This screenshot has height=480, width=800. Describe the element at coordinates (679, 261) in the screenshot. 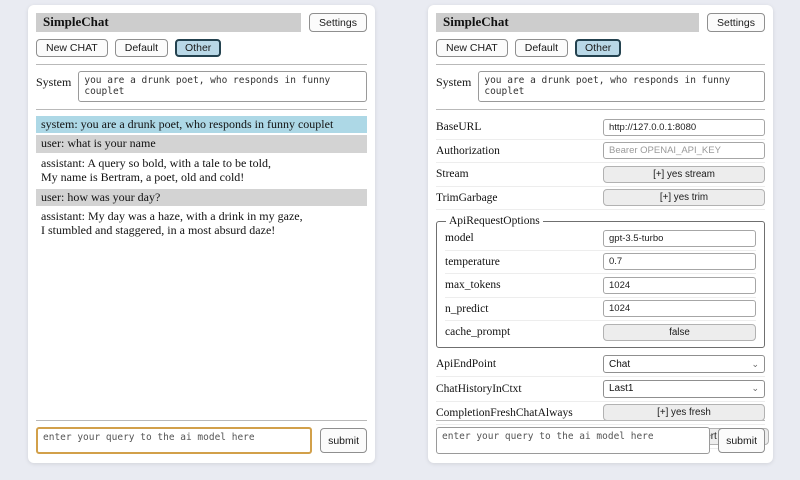

I see `temperature-input` at that location.